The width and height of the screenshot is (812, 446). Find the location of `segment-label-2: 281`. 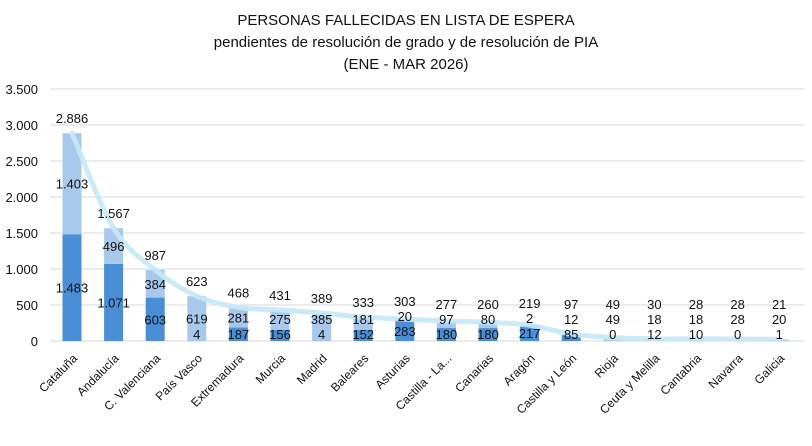

segment-label-2: 281 is located at coordinates (239, 317).